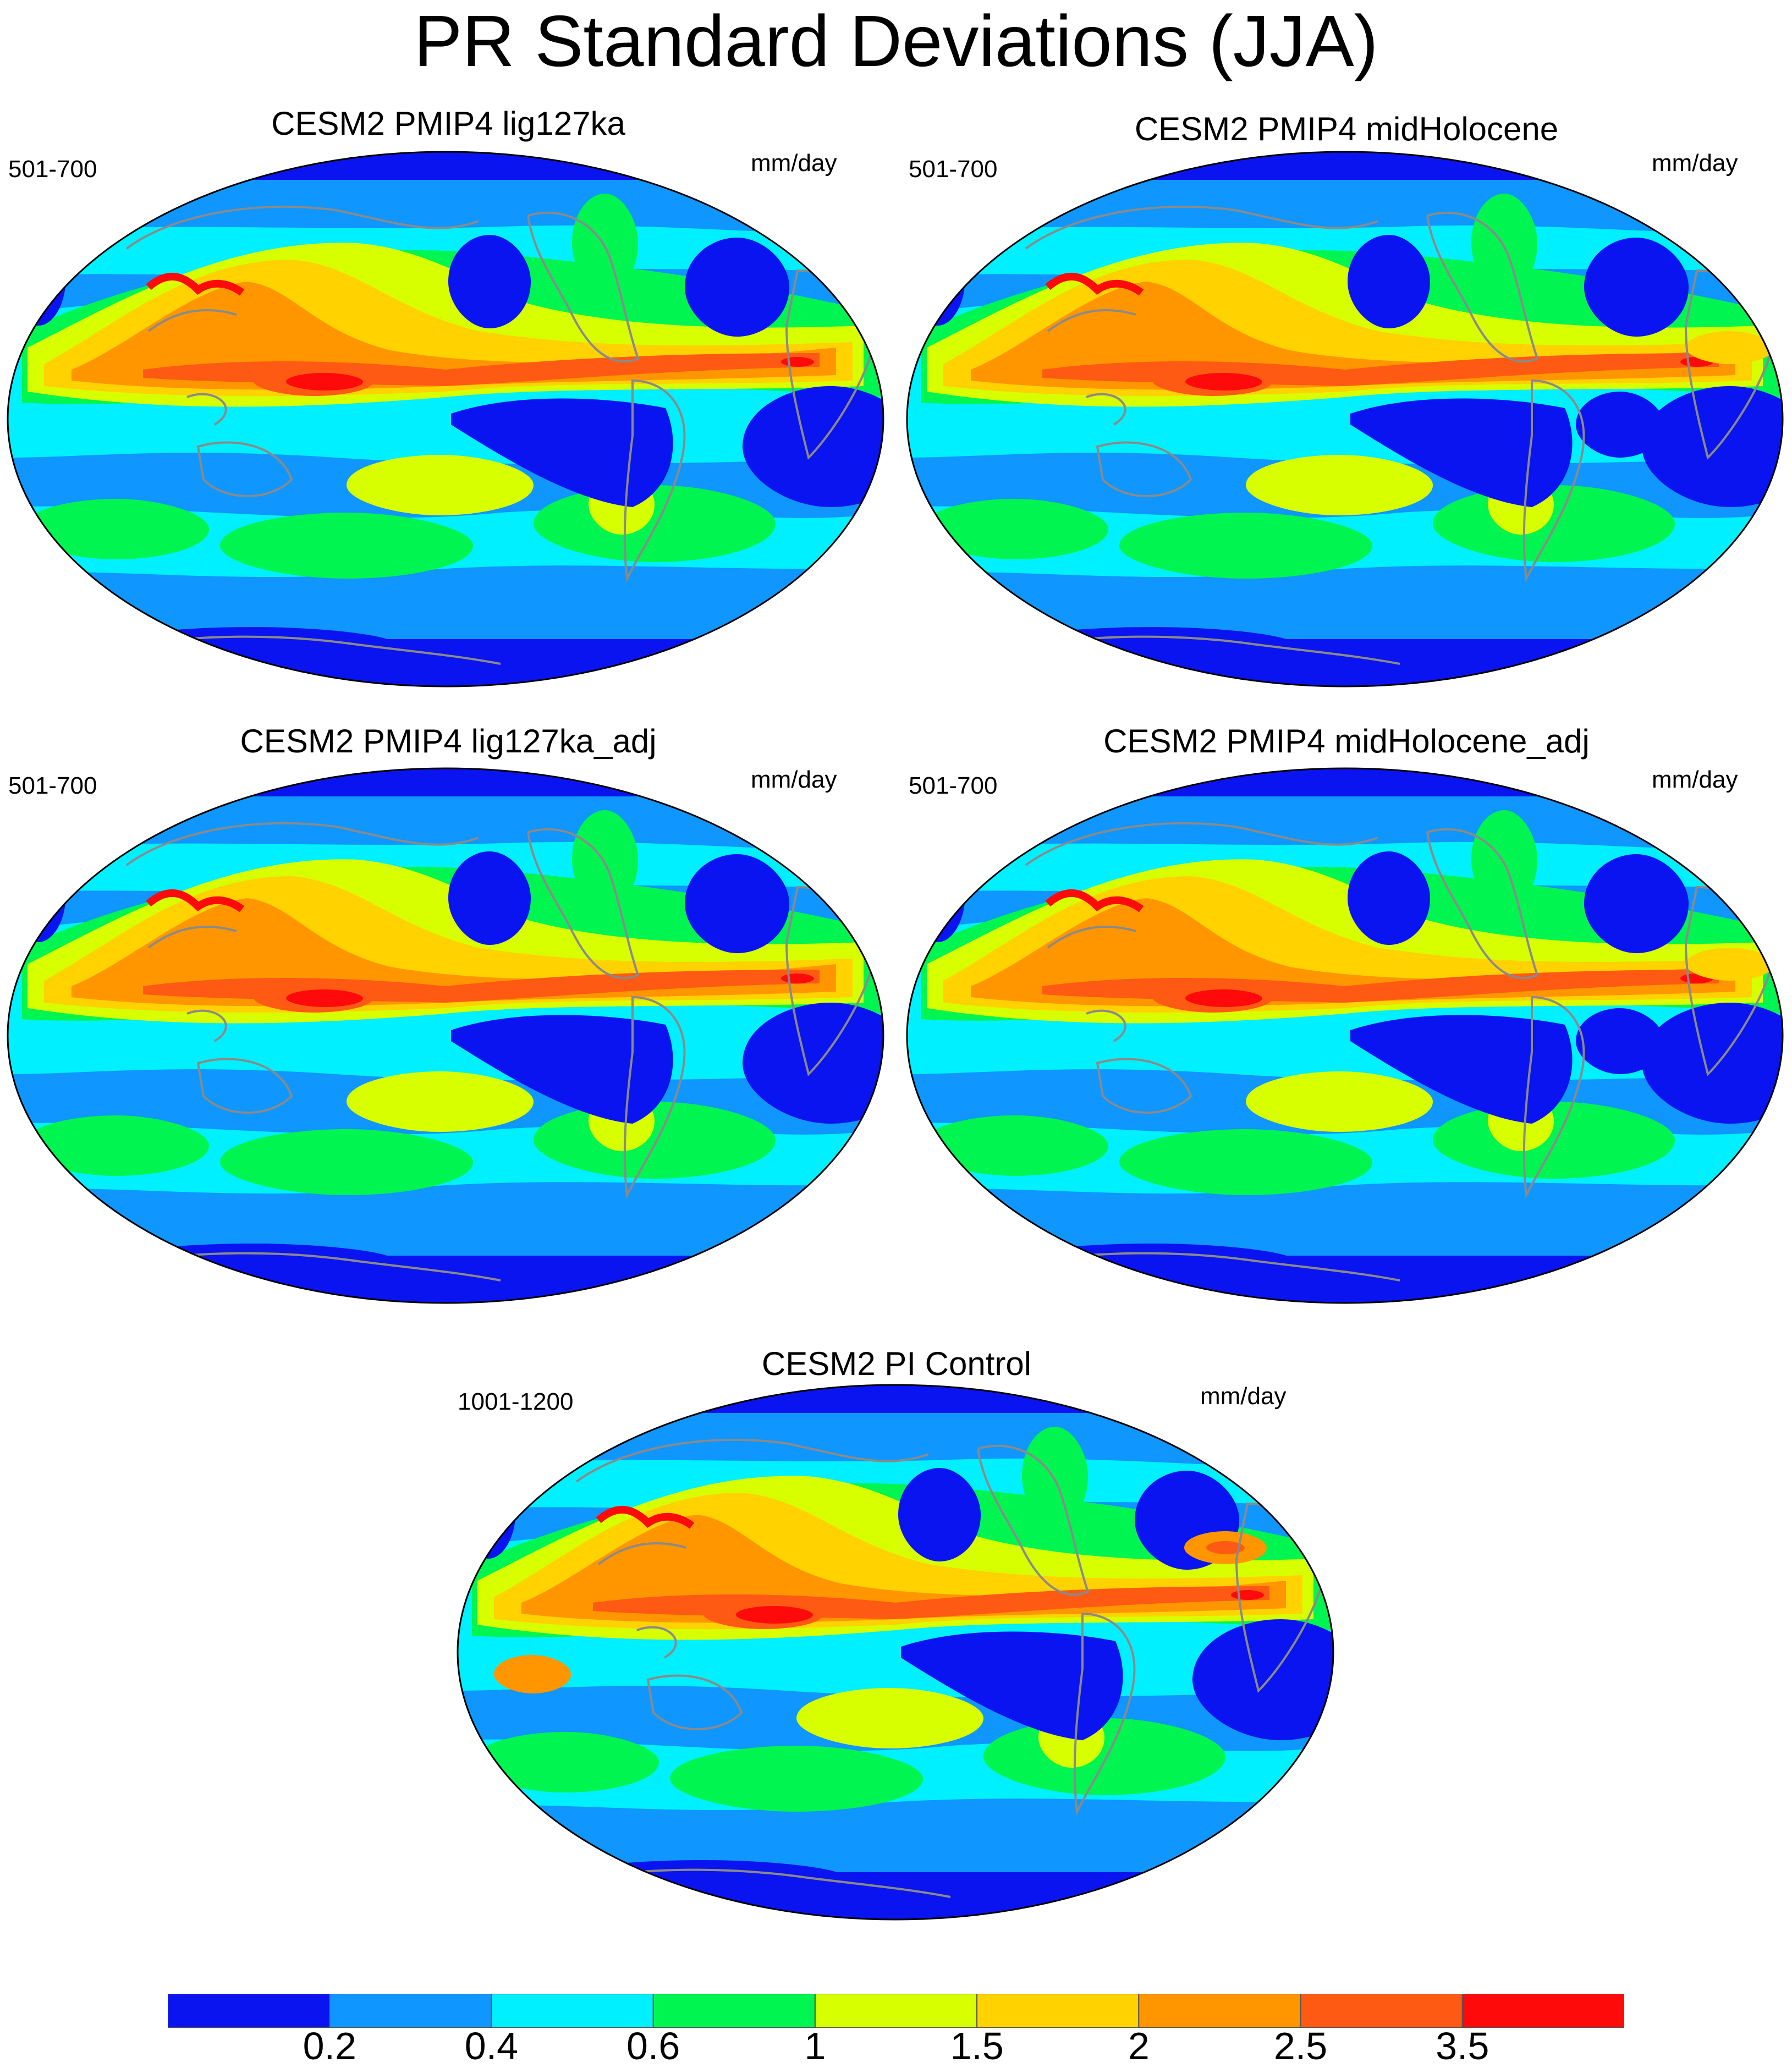 The image size is (1792, 2068). What do you see at coordinates (1347, 129) in the screenshot?
I see `panel-title-midholocene: CESM2 PMIP4 midHolocene` at bounding box center [1347, 129].